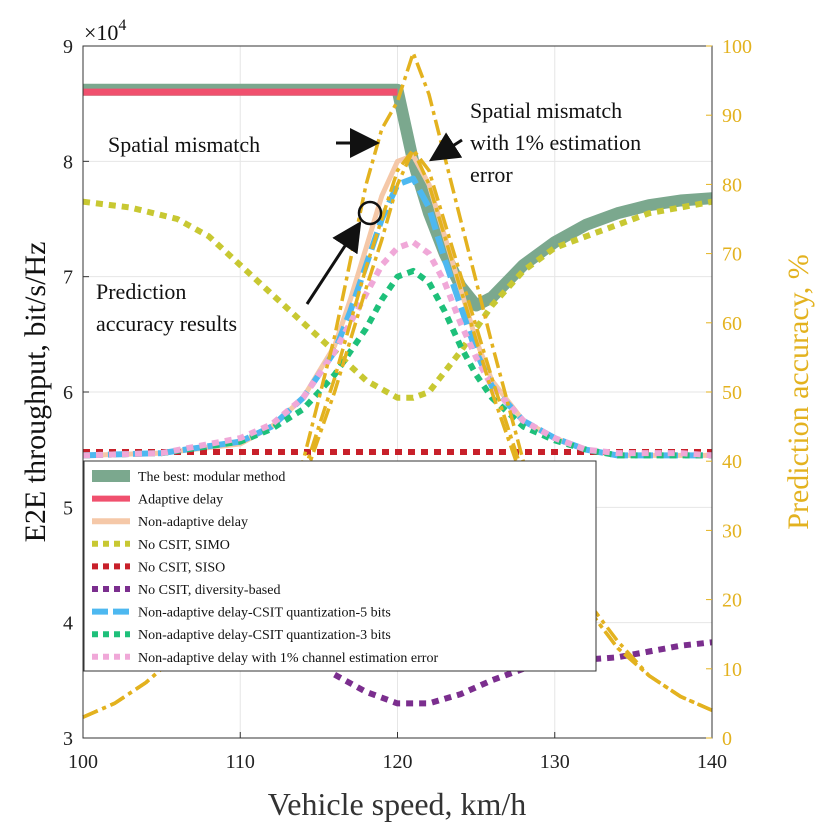 Image resolution: width=831 pixels, height=839 pixels. Describe the element at coordinates (68, 278) in the screenshot. I see `y-tick-label-4: 7` at that location.